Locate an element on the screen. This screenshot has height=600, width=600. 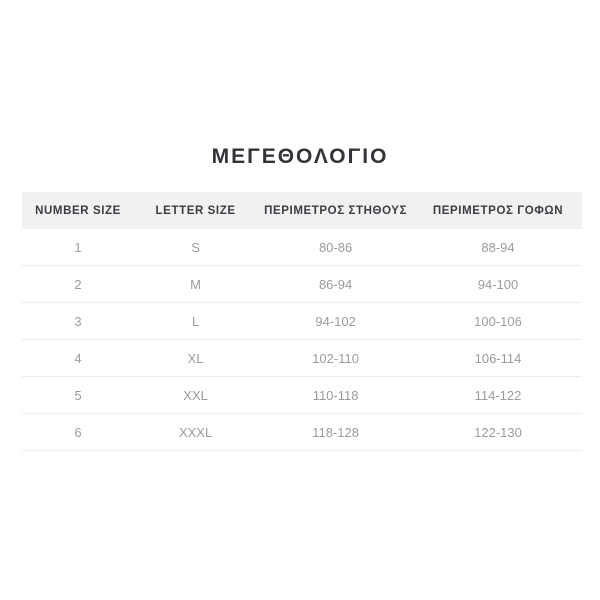
cell-number-size: 5 is located at coordinates (78, 395).